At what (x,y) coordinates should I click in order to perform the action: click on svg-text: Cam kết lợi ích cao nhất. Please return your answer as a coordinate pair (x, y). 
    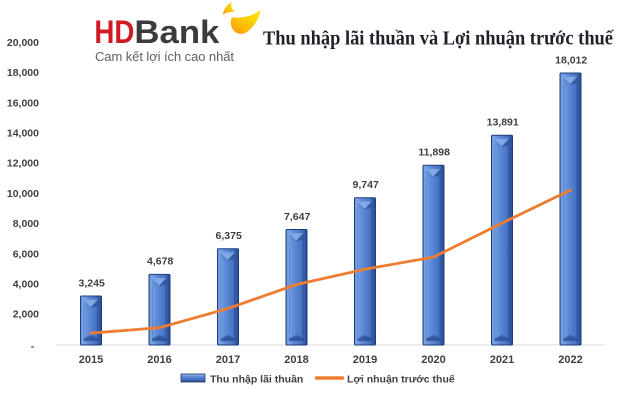
    Looking at the image, I should click on (164, 56).